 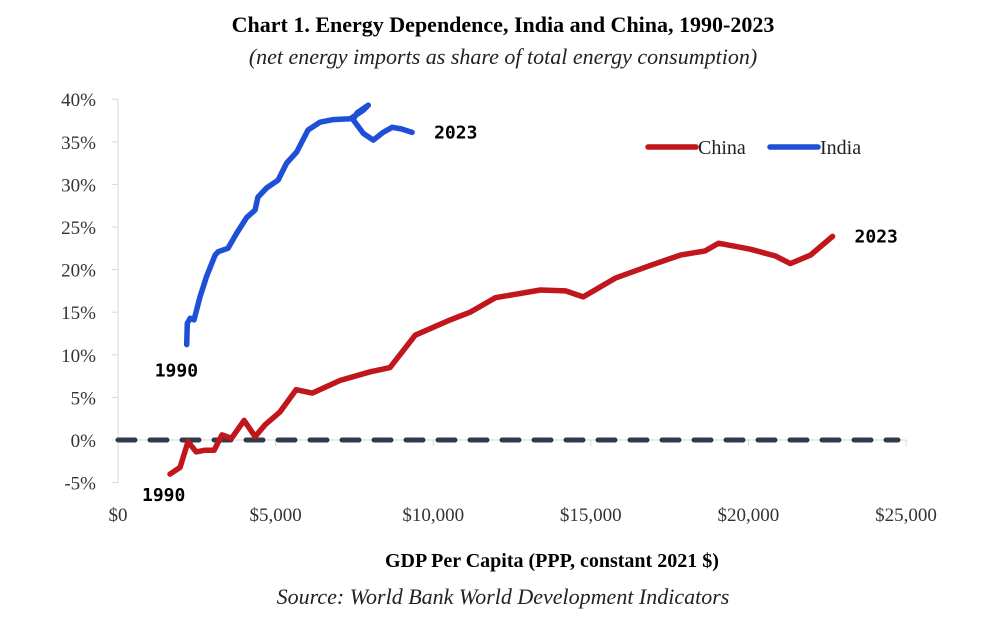 I want to click on y-tick-label: 15%, so click(x=78, y=313).